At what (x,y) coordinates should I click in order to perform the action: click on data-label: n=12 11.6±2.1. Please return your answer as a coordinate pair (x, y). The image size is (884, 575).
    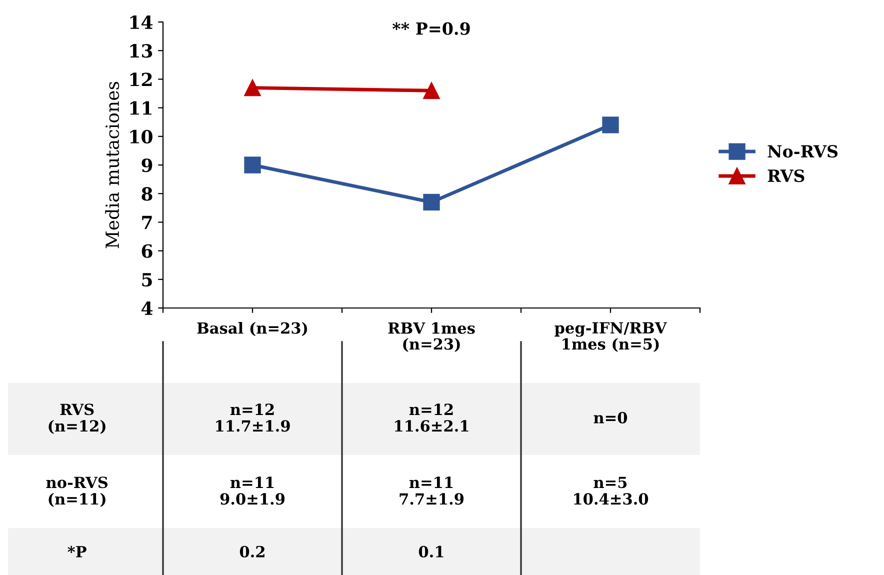
    Looking at the image, I should click on (431, 418).